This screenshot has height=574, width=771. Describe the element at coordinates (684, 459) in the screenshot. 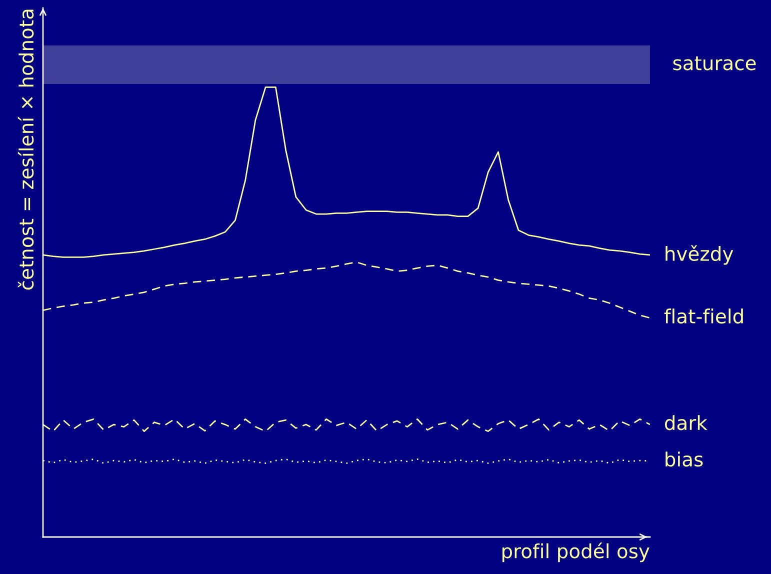

I see `series-label: bias` at that location.